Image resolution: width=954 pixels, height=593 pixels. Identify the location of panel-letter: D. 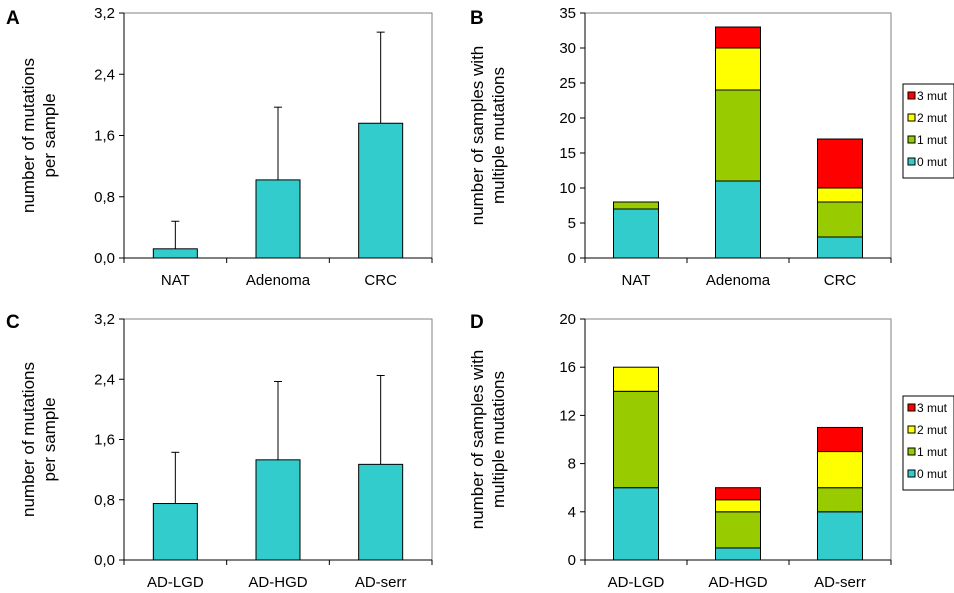
(477, 322).